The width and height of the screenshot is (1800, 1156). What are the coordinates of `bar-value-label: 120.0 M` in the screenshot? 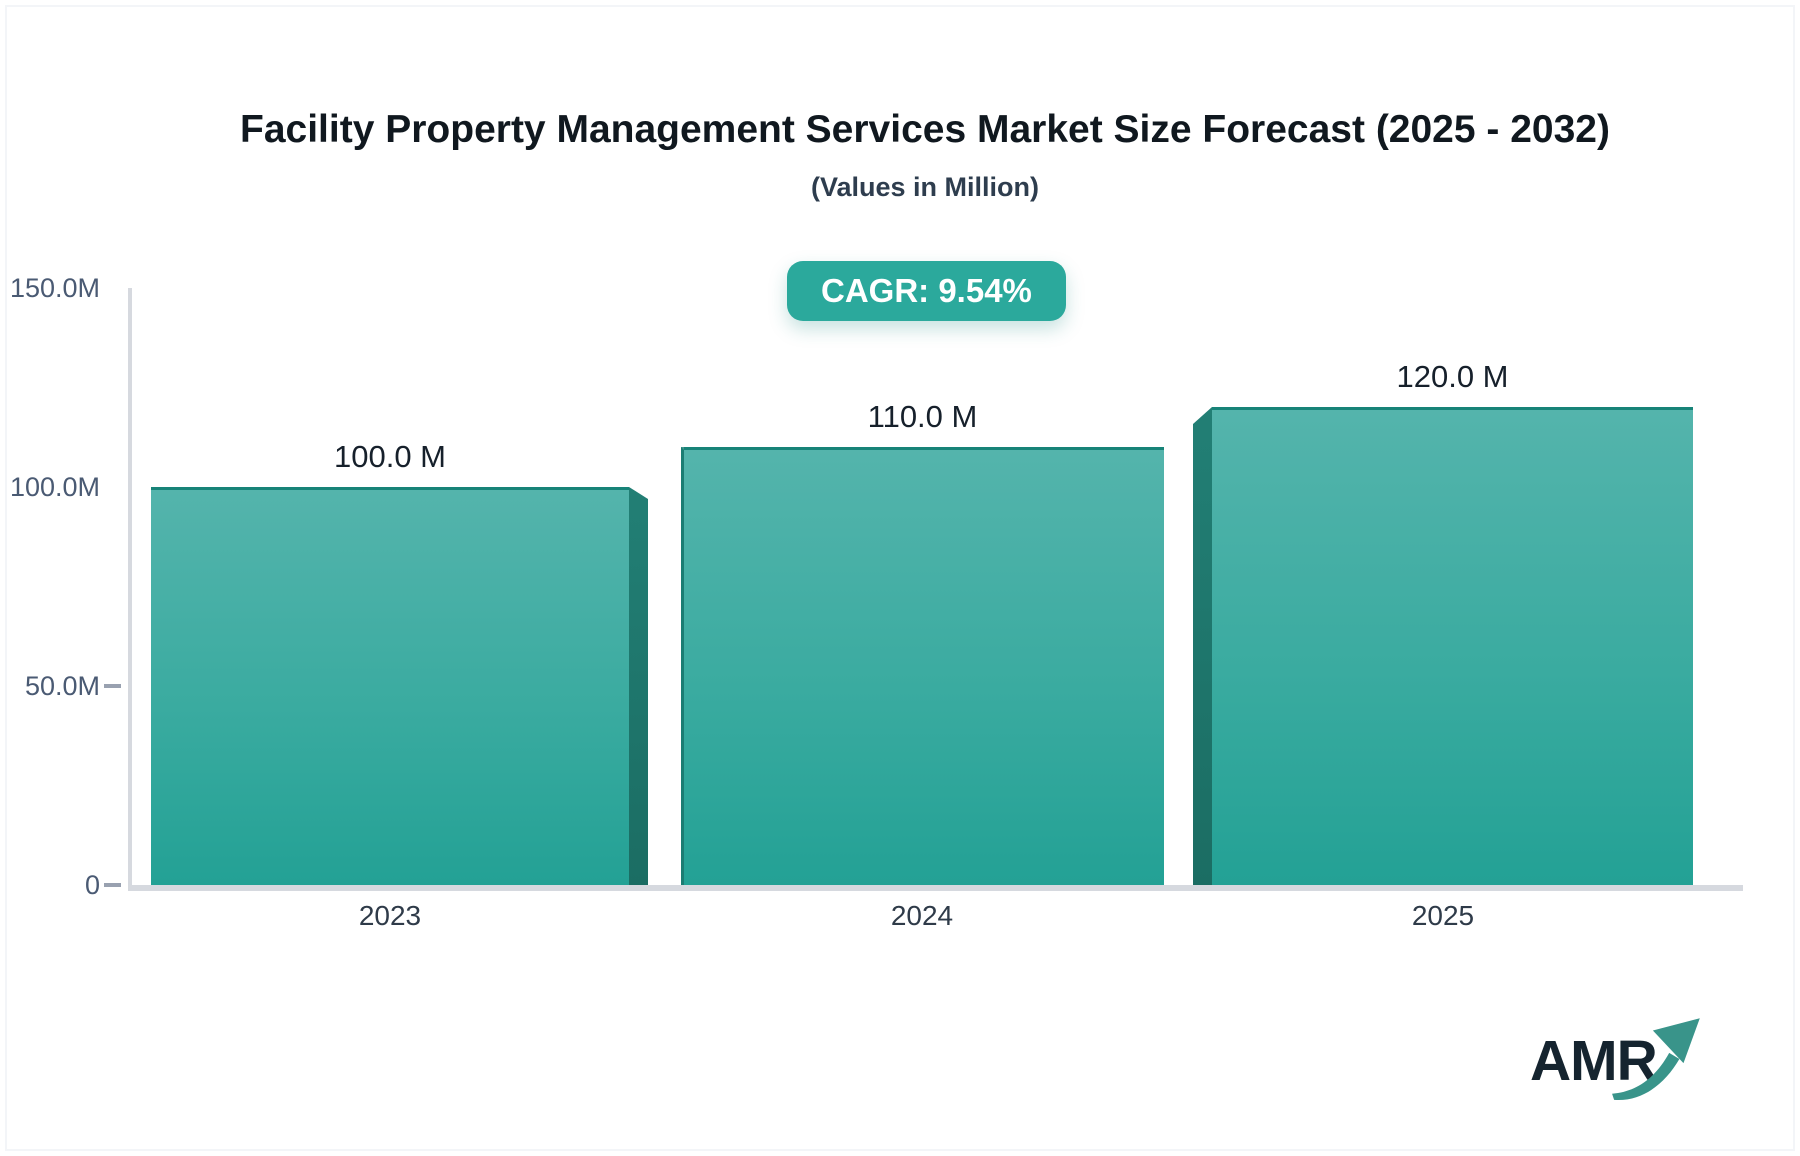 It's located at (1452, 376).